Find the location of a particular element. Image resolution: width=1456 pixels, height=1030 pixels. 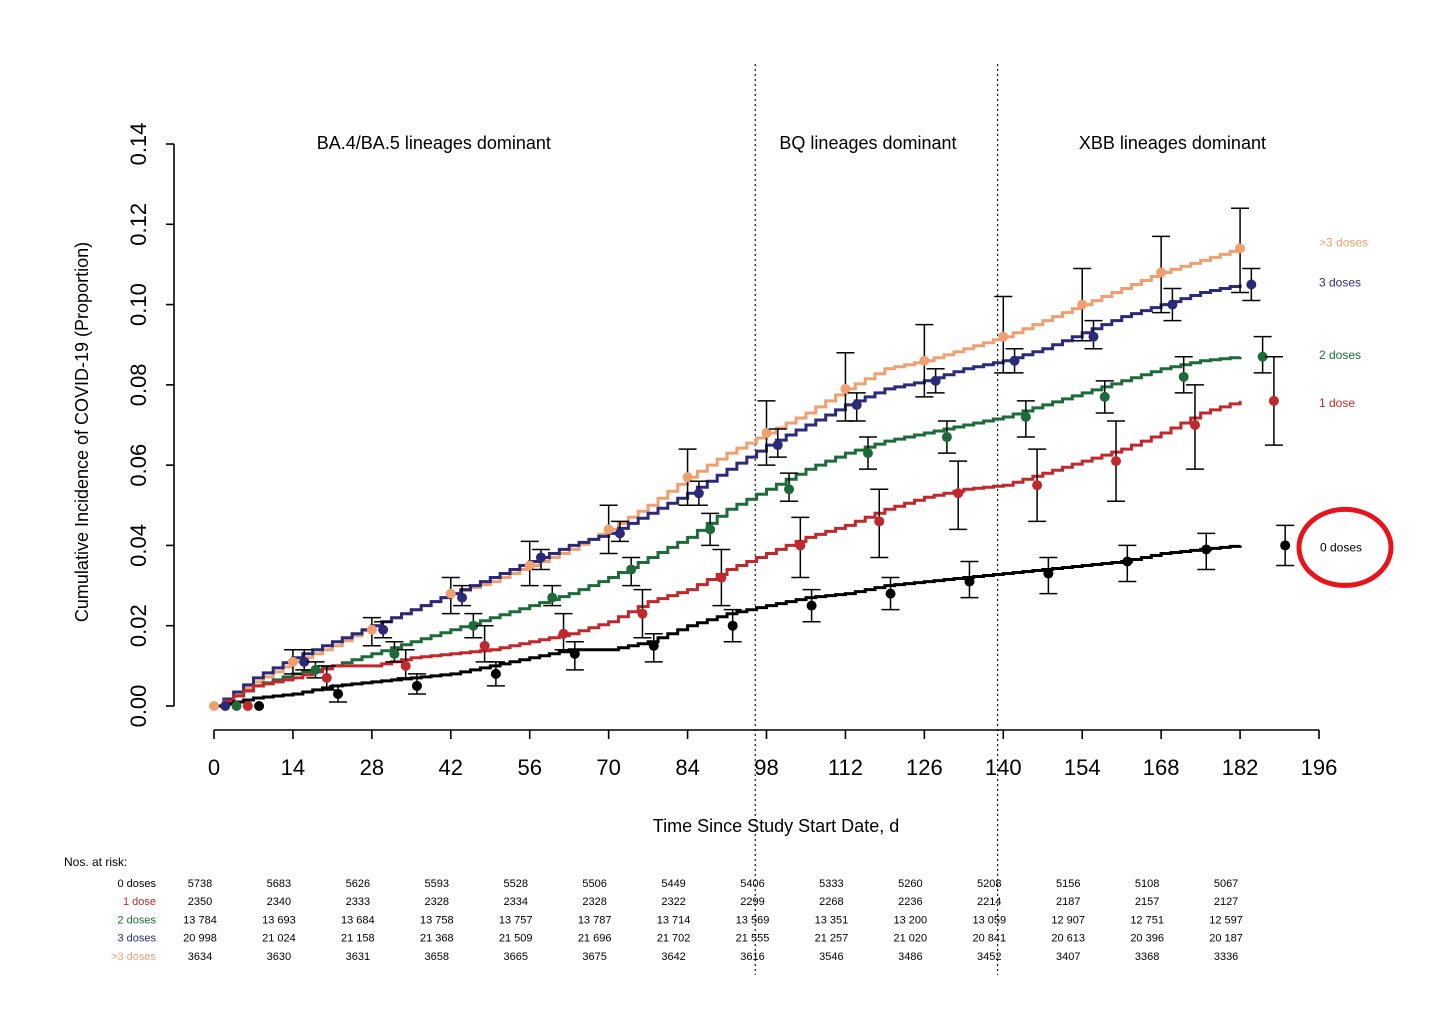

x-tick-label: 112 is located at coordinates (845, 767).